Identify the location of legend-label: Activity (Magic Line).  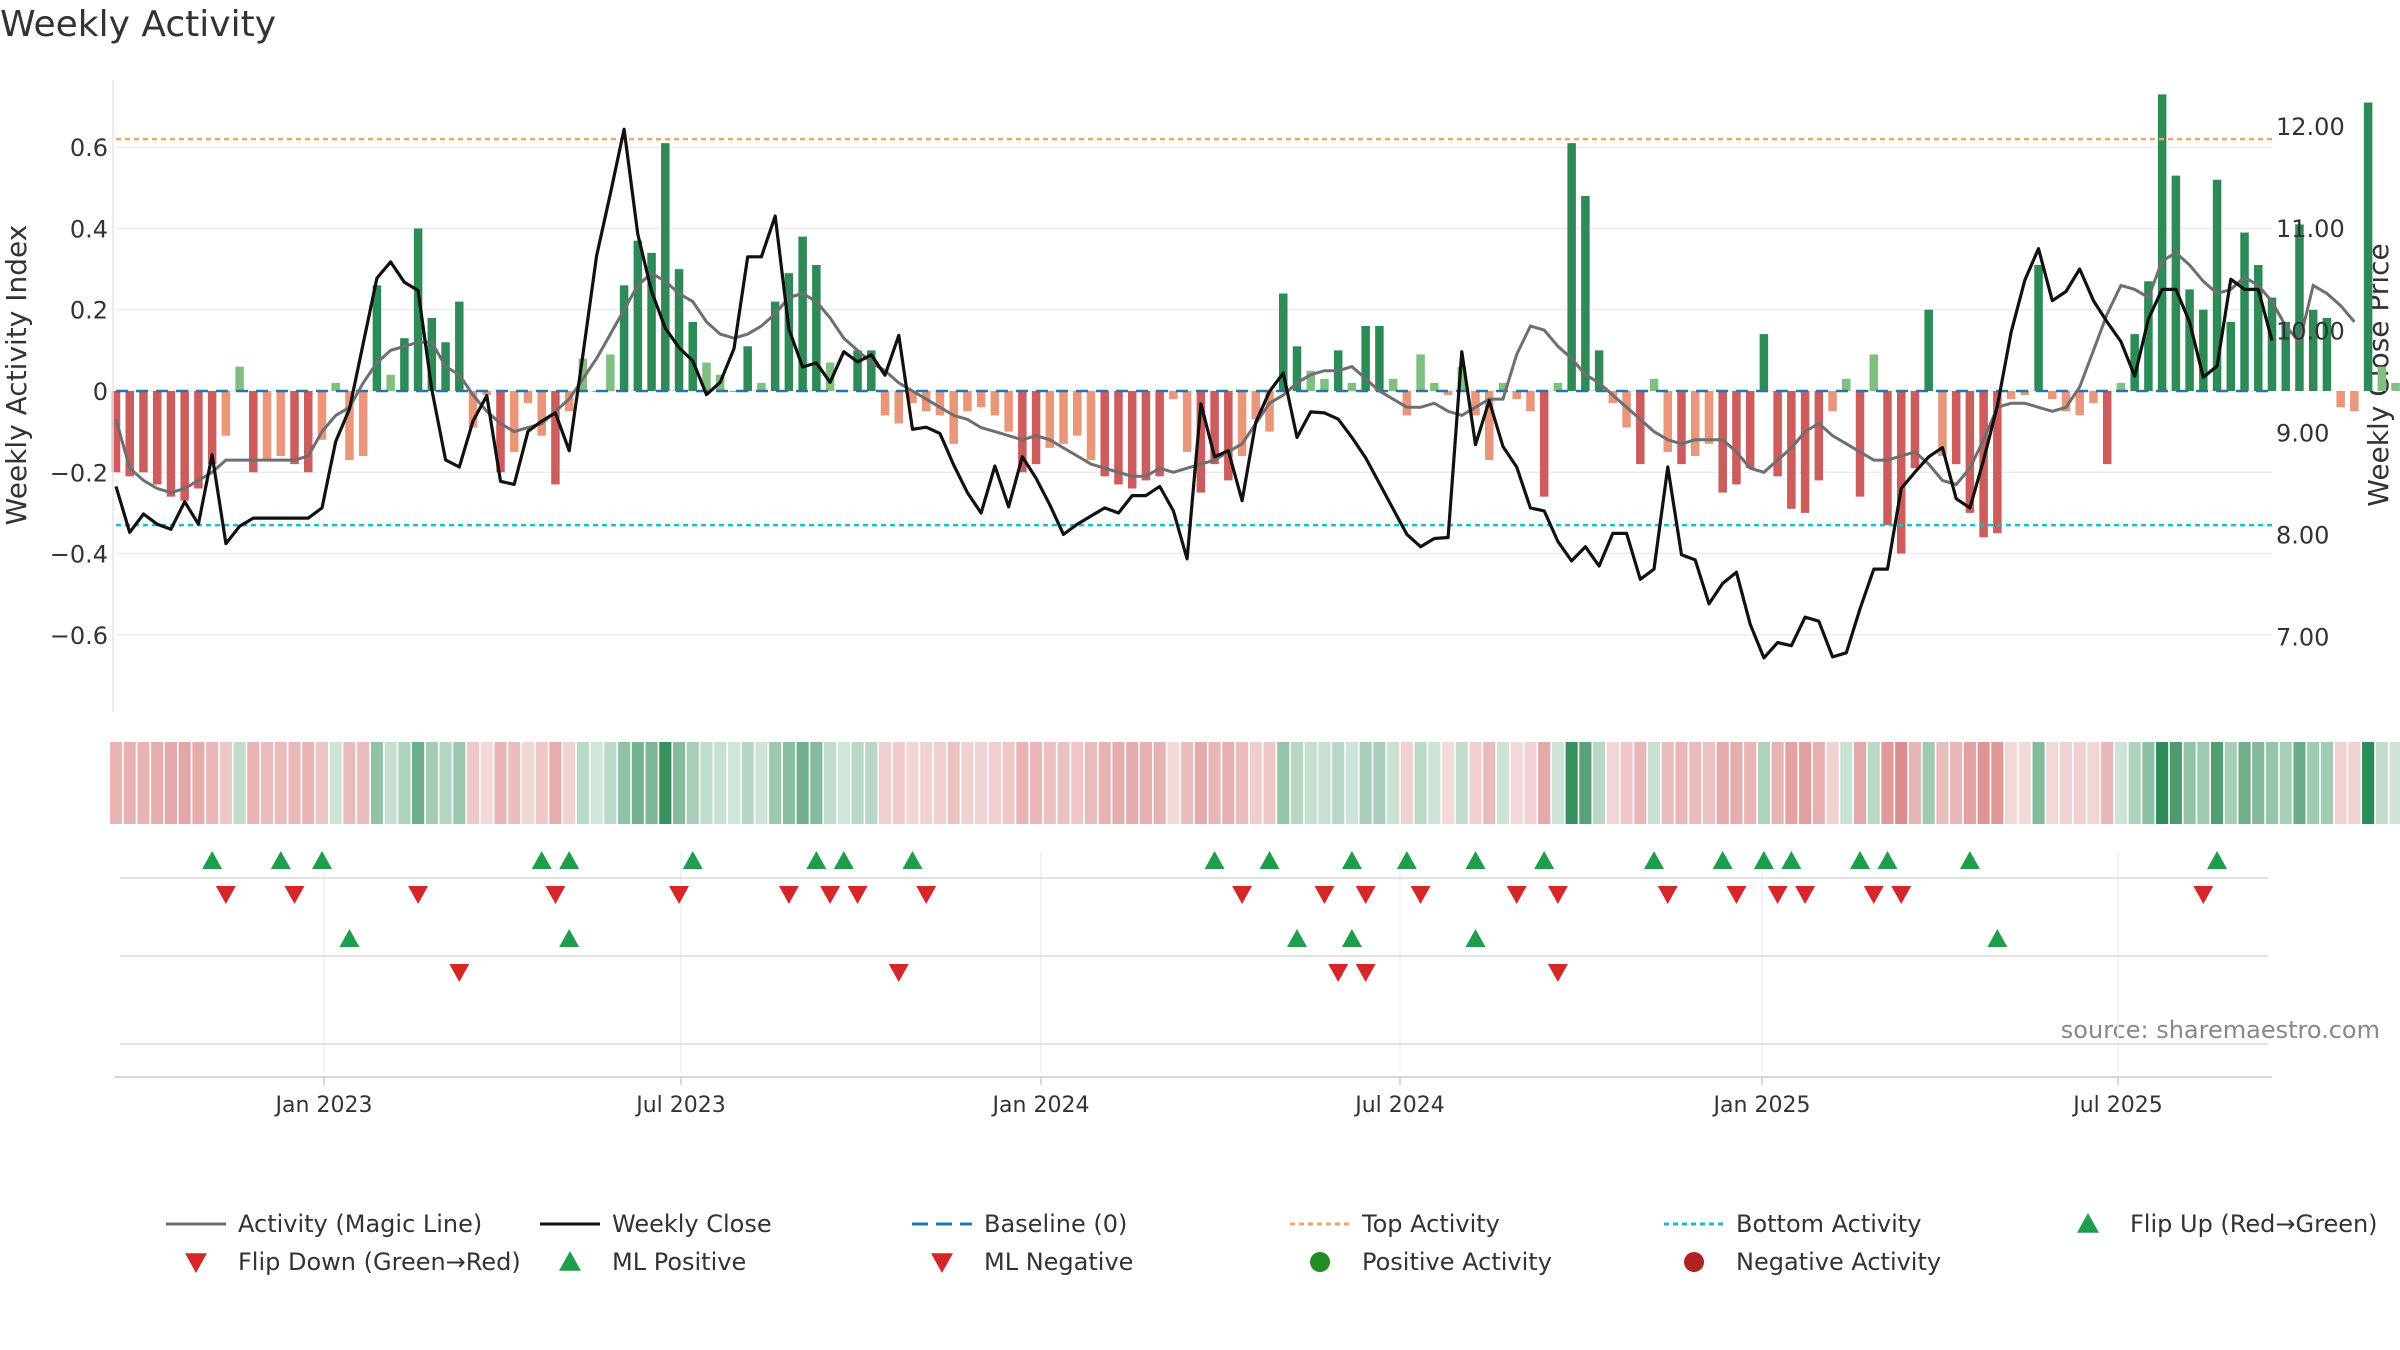
(360, 1224).